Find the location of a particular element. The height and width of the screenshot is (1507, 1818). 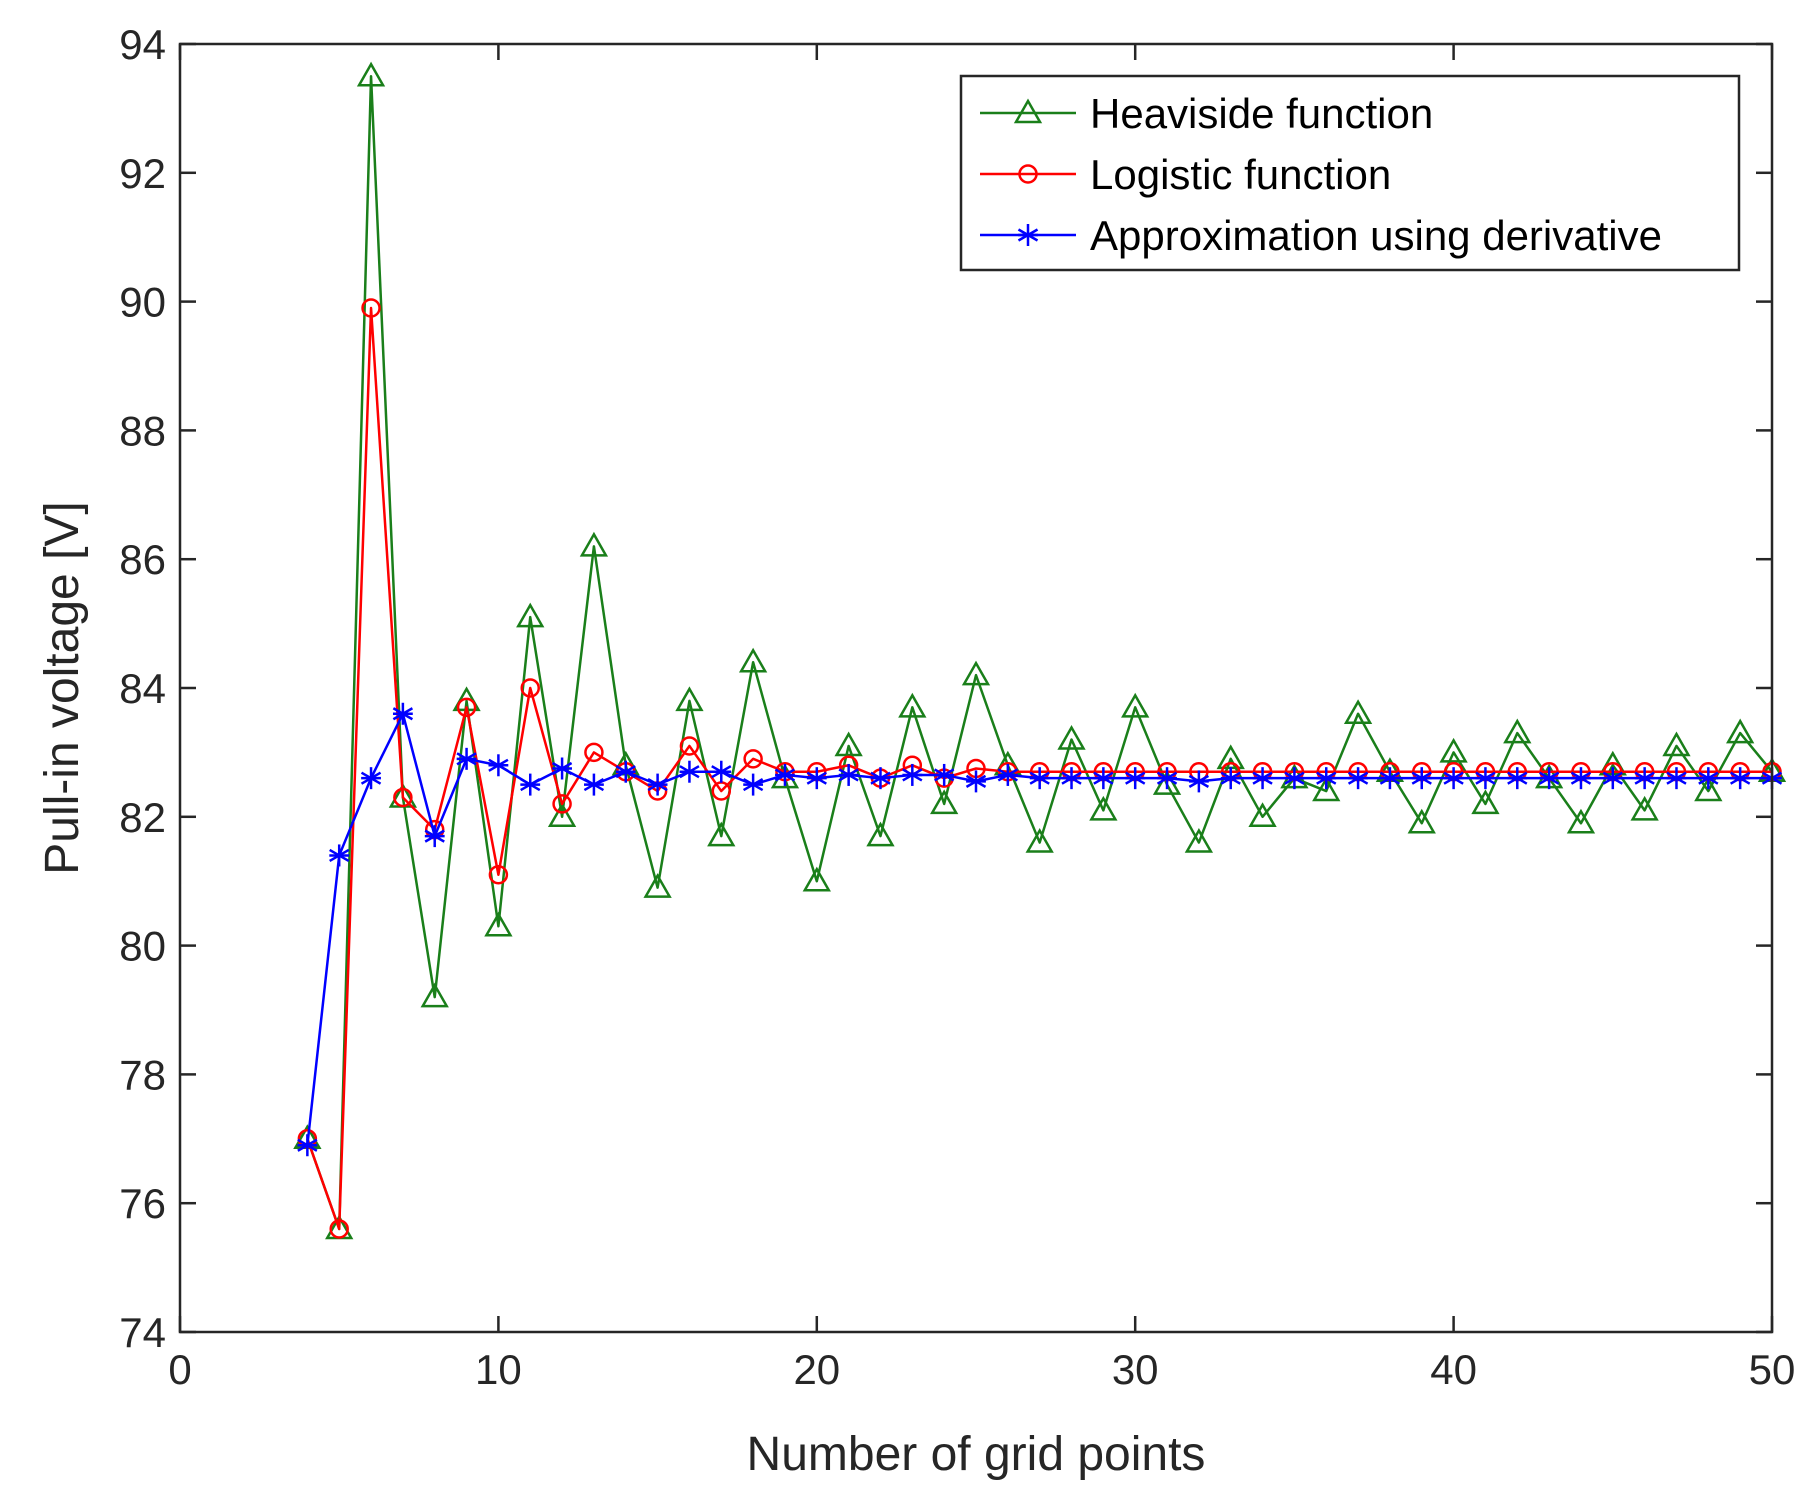

legend-label: Approximation using derivative is located at coordinates (1376, 235).